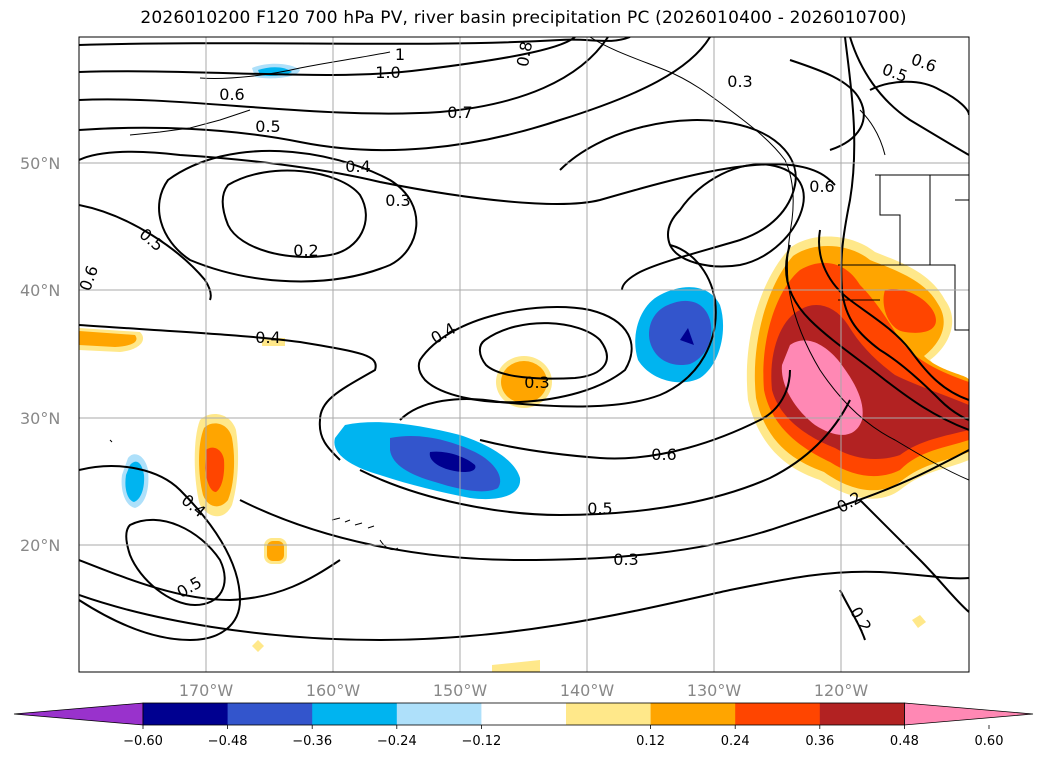 Image resolution: width=1047 pixels, height=765 pixels. What do you see at coordinates (228, 741) in the screenshot?
I see `colorbar-tick-label: −0.48` at bounding box center [228, 741].